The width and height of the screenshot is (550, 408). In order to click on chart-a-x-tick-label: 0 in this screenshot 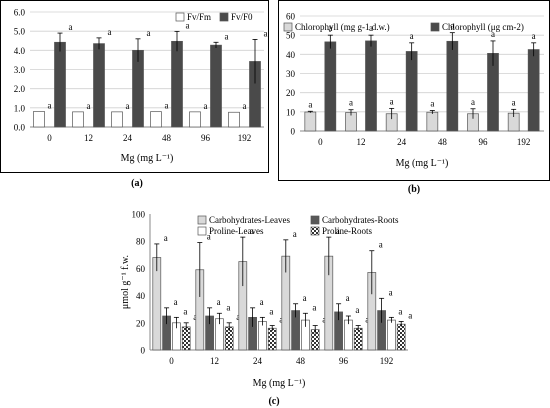, I will do `click(49, 138)`.